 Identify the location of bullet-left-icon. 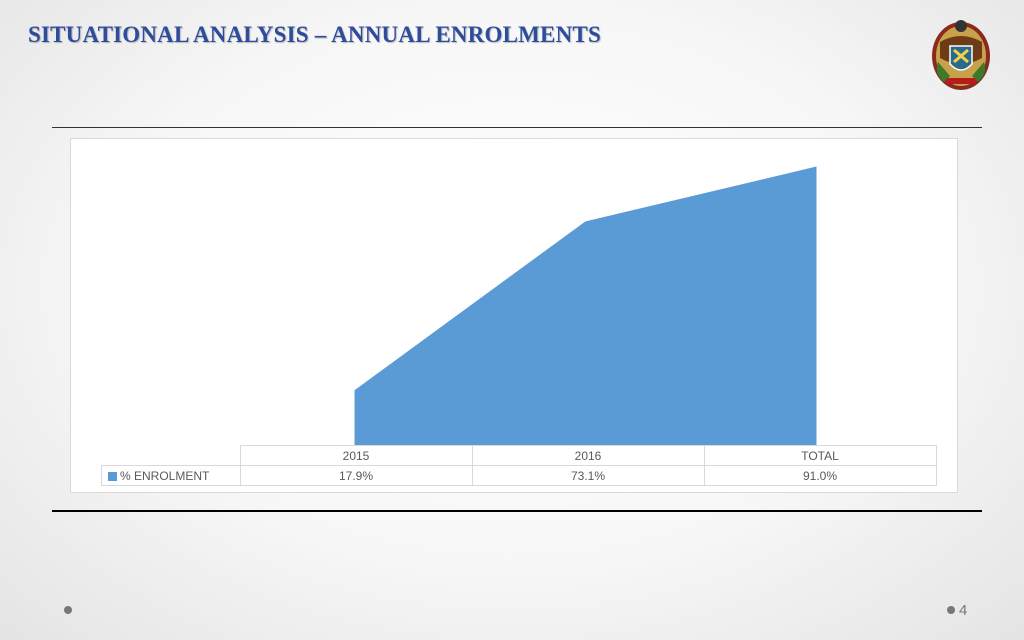
(68, 610).